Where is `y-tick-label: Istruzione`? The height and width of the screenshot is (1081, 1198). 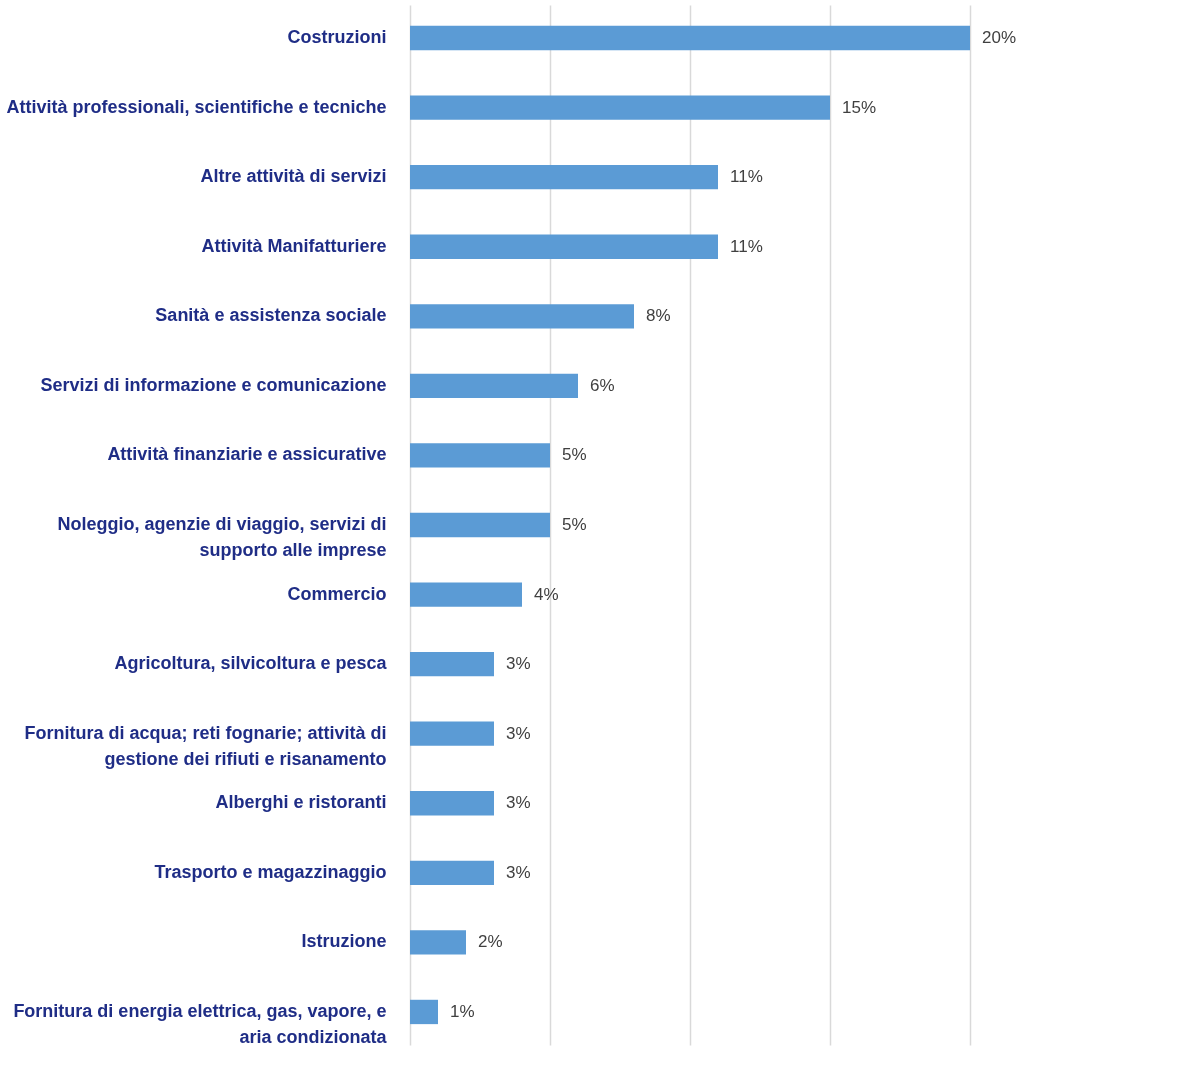 y-tick-label: Istruzione is located at coordinates (344, 941).